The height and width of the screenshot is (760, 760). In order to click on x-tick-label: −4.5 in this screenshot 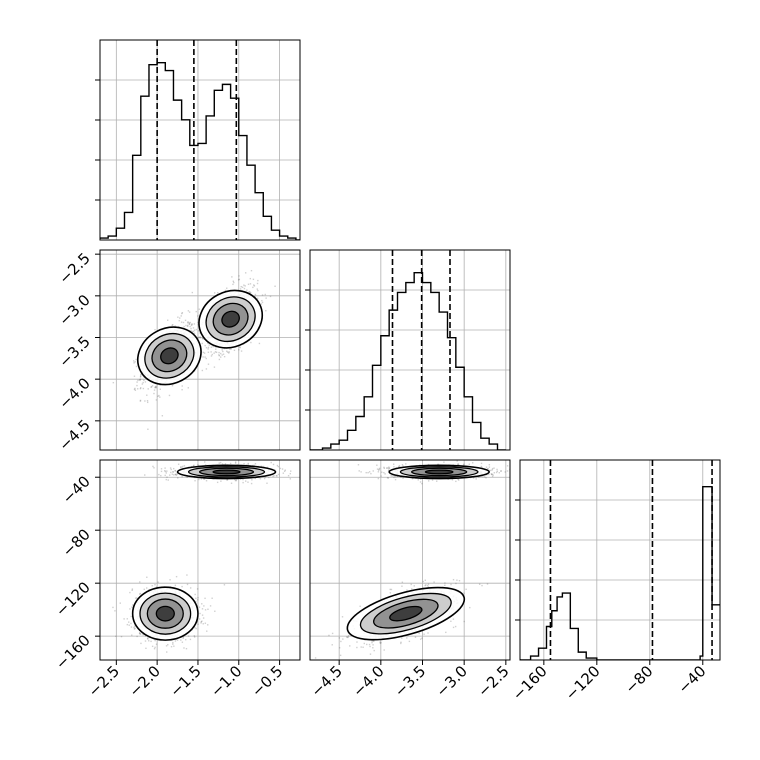, I will do `click(327, 681)`.